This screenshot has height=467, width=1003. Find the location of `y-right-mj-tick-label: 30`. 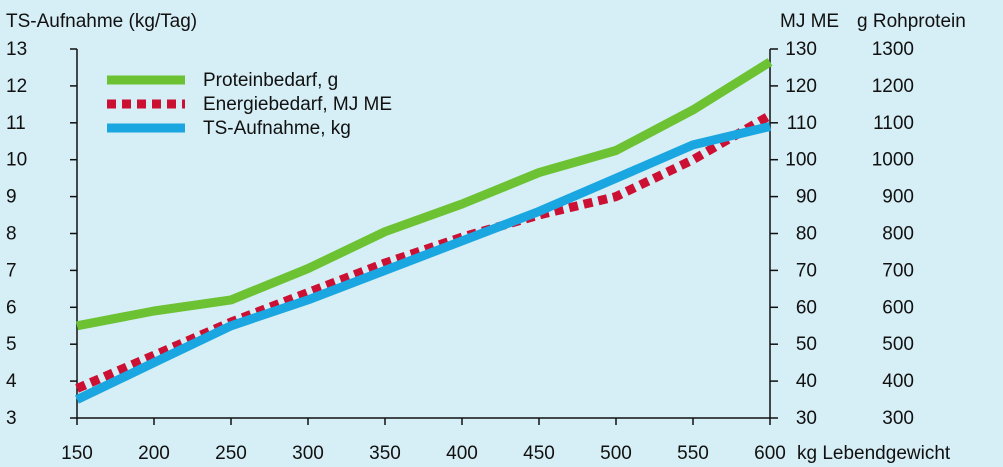

y-right-mj-tick-label: 30 is located at coordinates (806, 418).